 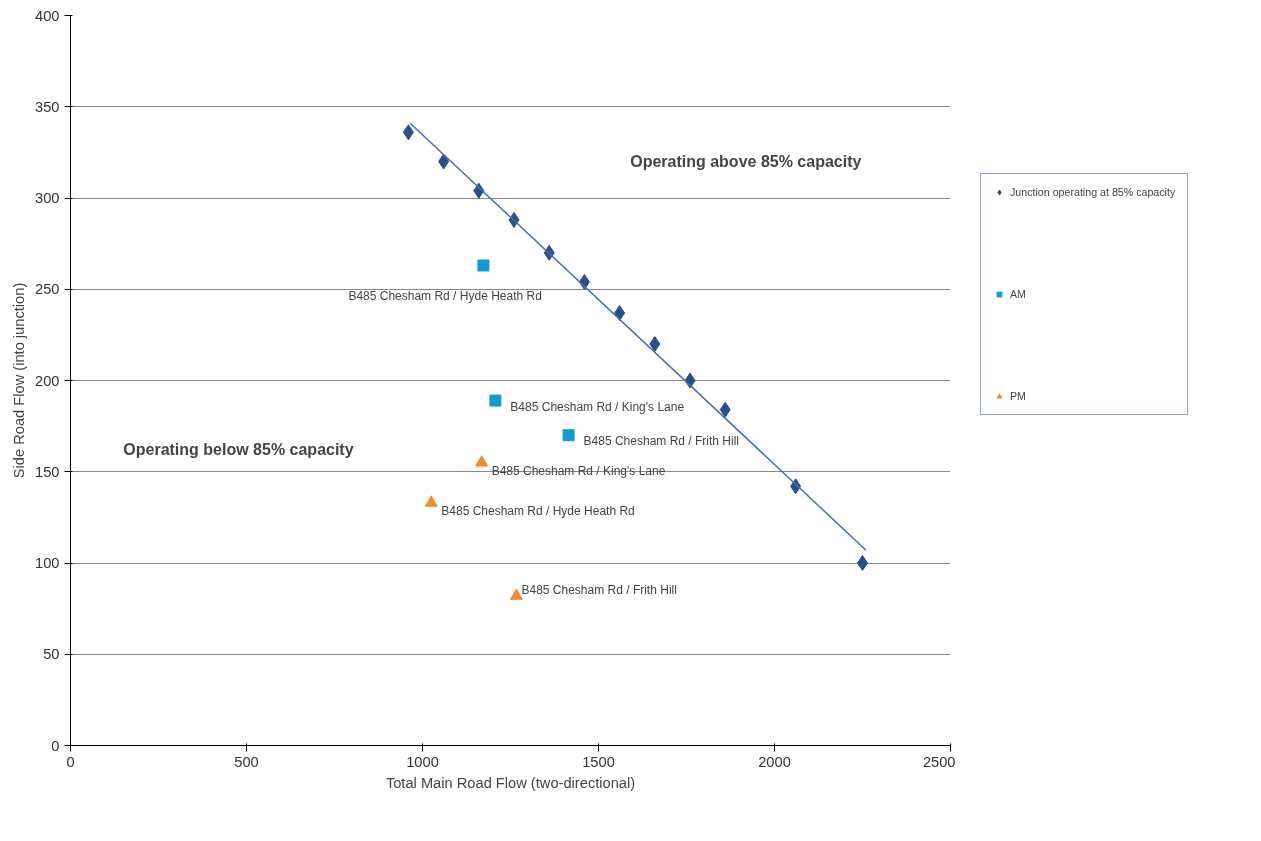 What do you see at coordinates (51, 654) in the screenshot?
I see `y-tick-label: 50` at bounding box center [51, 654].